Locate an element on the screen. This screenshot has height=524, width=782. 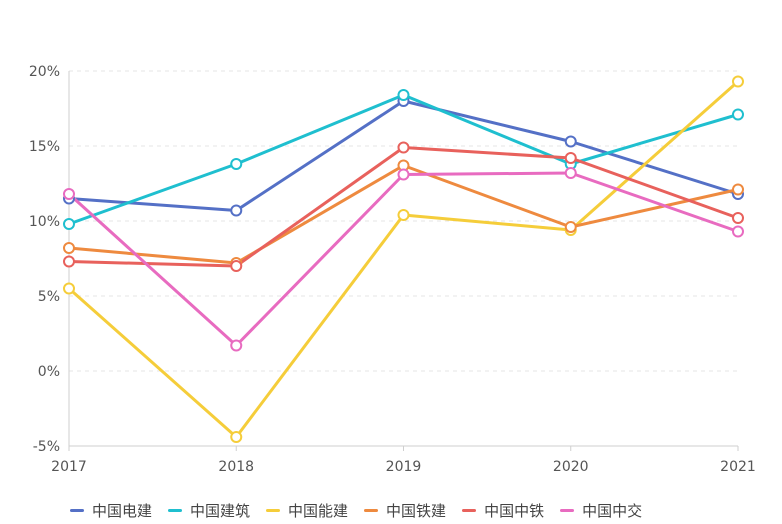
y-tick-label: 5% is located at coordinates (49, 297).